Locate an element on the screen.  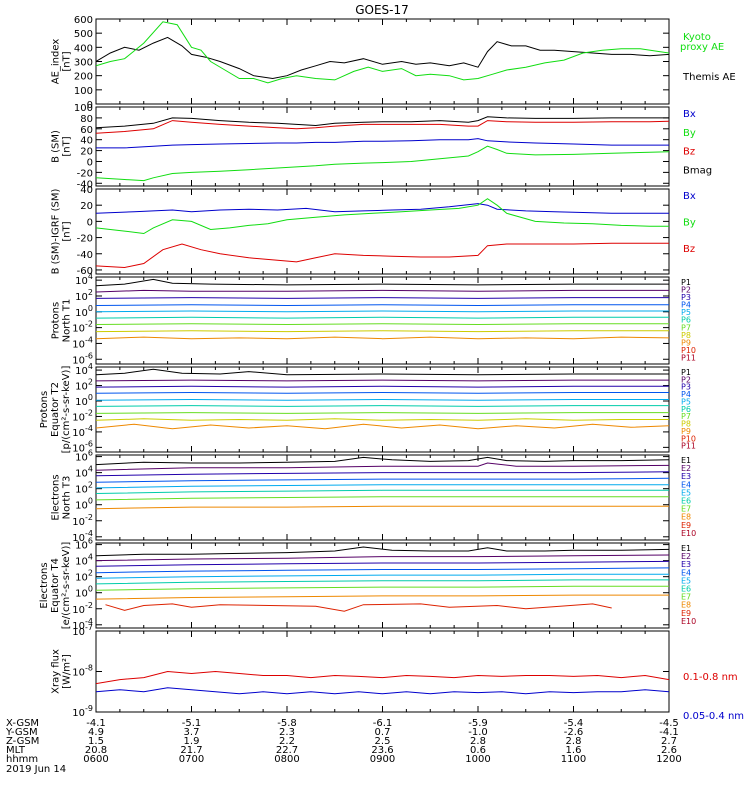
series-e5 is located at coordinates (382, 576).